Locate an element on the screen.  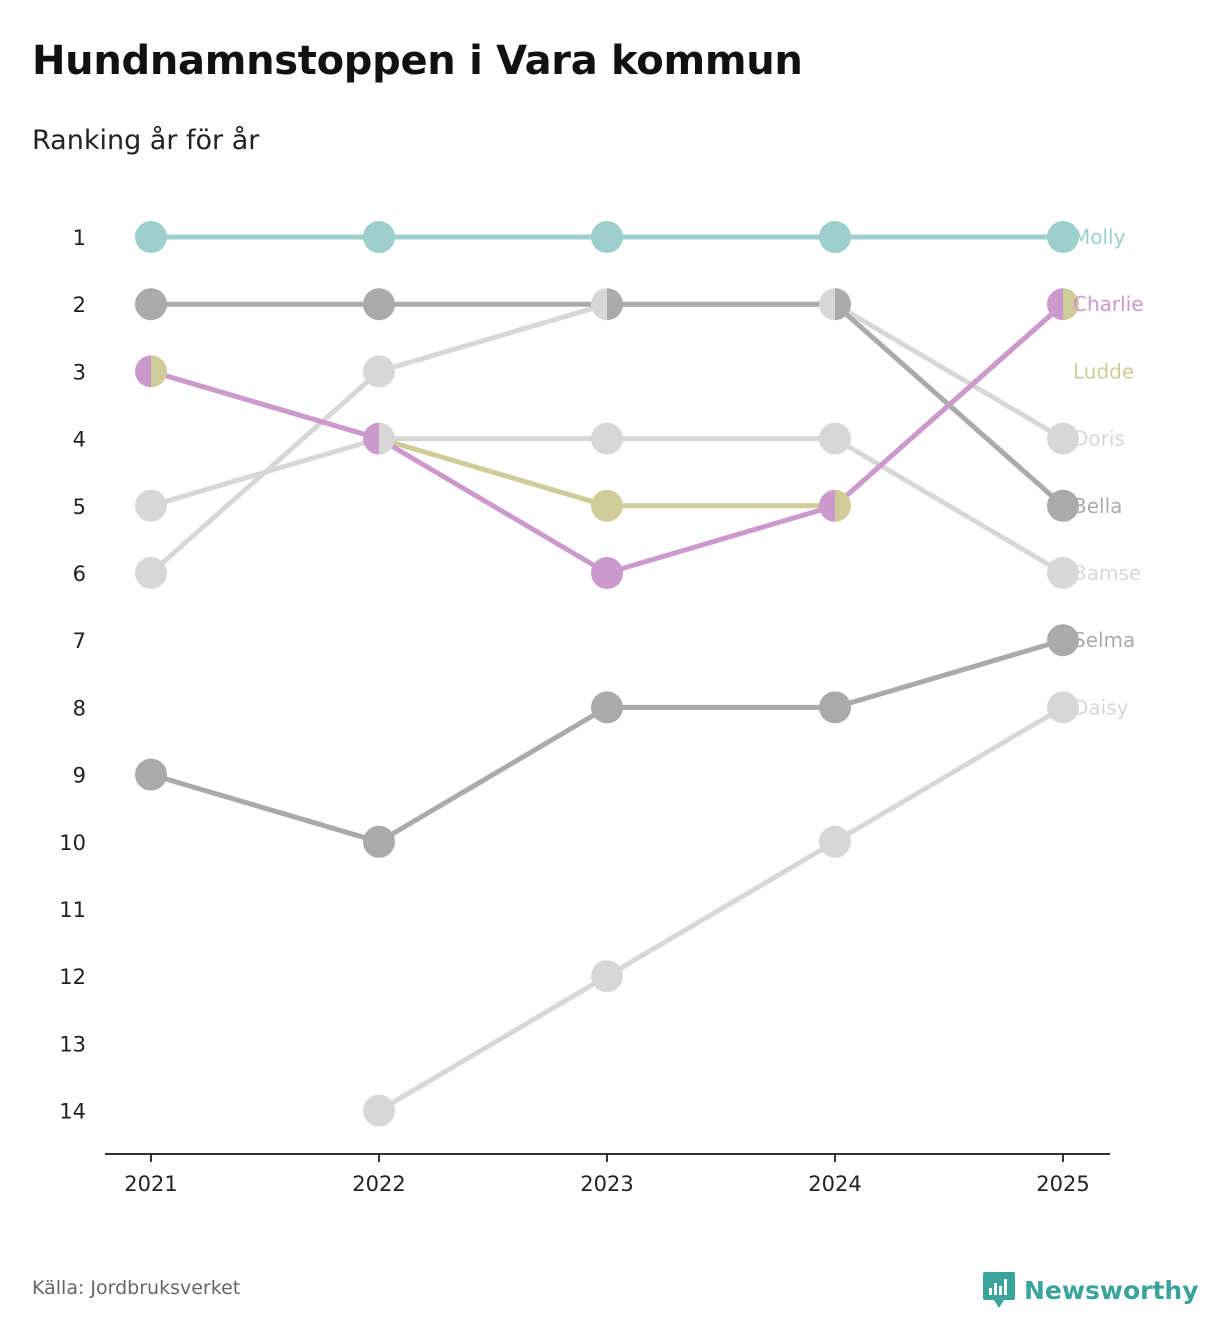
y-tick-label: 7 is located at coordinates (79, 641).